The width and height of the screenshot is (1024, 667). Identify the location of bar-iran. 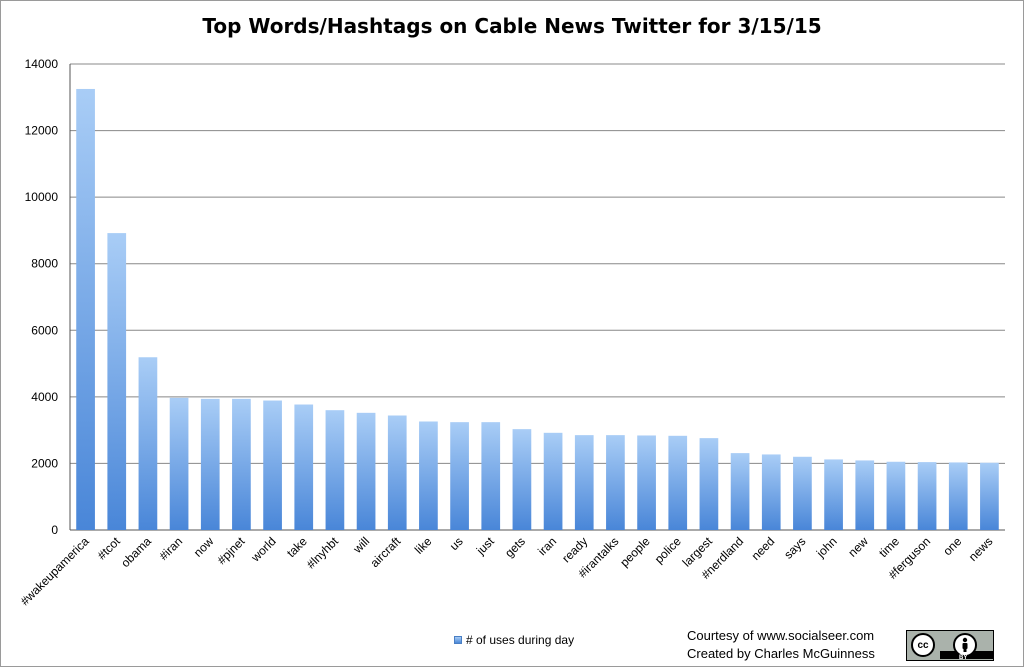
(553, 481).